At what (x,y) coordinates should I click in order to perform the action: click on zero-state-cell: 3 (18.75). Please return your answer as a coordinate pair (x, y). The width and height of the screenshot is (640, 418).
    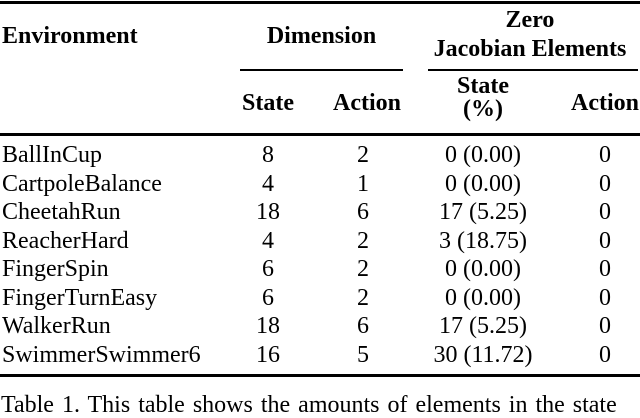
    Looking at the image, I should click on (483, 240).